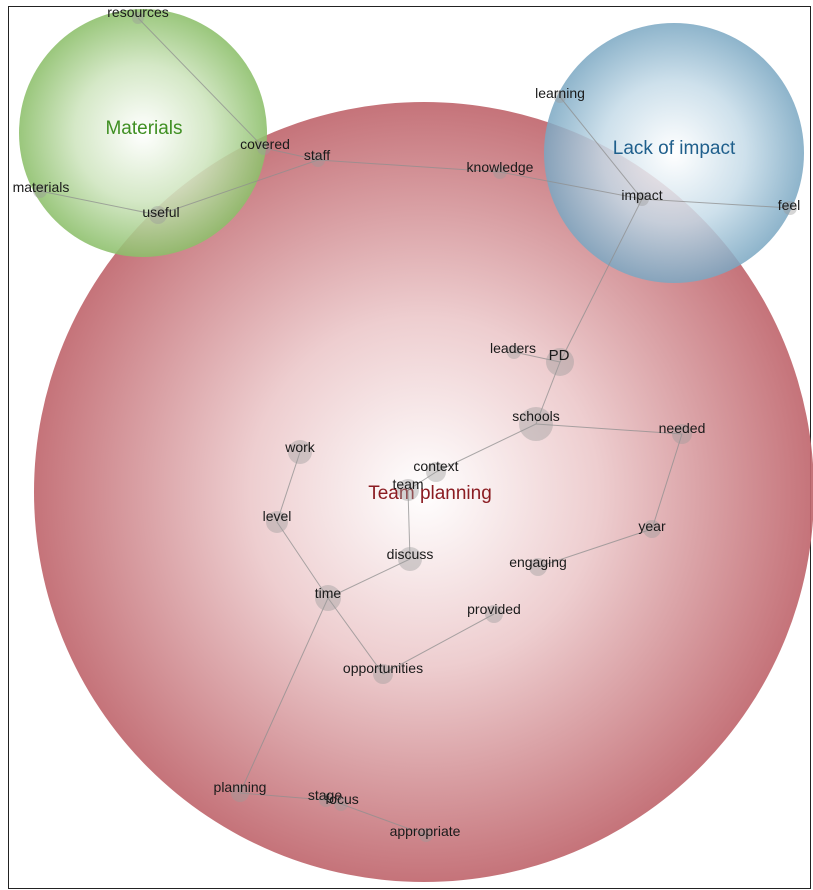 The width and height of the screenshot is (813, 890). What do you see at coordinates (560, 97) in the screenshot?
I see `node-dot-learning` at bounding box center [560, 97].